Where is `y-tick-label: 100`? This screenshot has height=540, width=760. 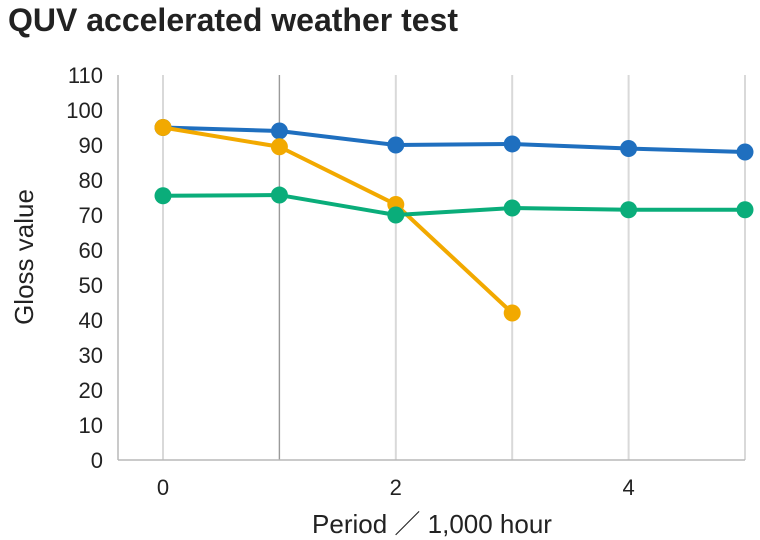 y-tick-label: 100 is located at coordinates (84, 110).